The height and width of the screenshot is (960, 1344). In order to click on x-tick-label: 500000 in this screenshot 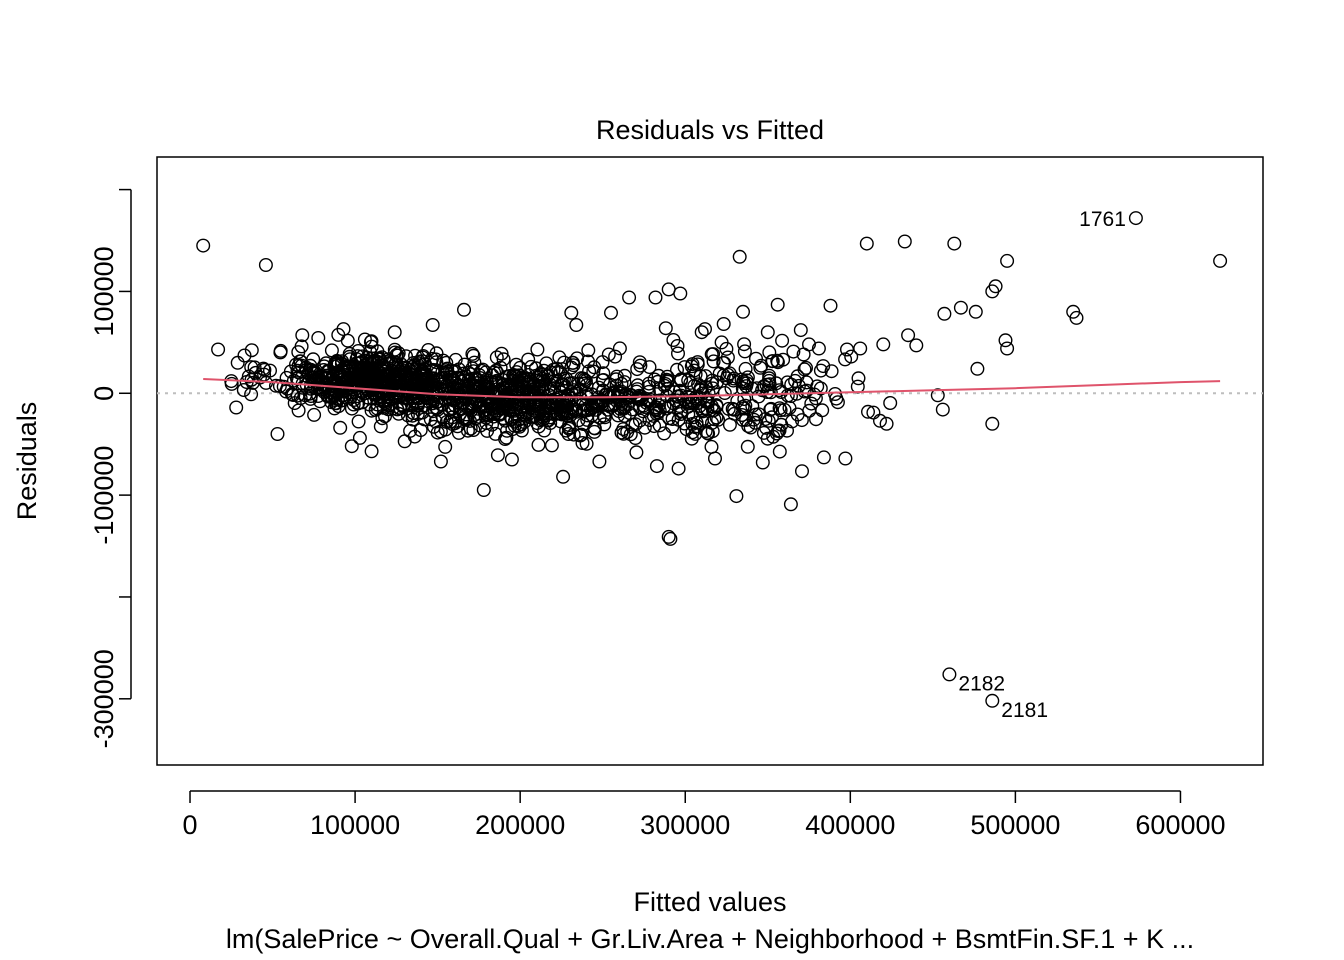, I will do `click(1015, 825)`.